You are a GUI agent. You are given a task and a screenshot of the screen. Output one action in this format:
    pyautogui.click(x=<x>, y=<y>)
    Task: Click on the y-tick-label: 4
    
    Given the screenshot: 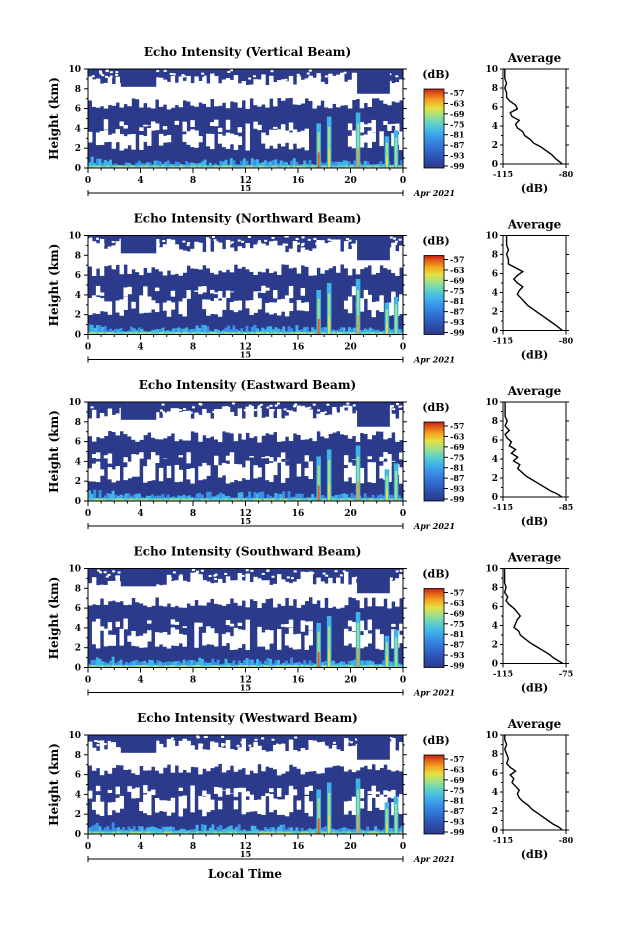 What is the action you would take?
    pyautogui.click(x=78, y=629)
    